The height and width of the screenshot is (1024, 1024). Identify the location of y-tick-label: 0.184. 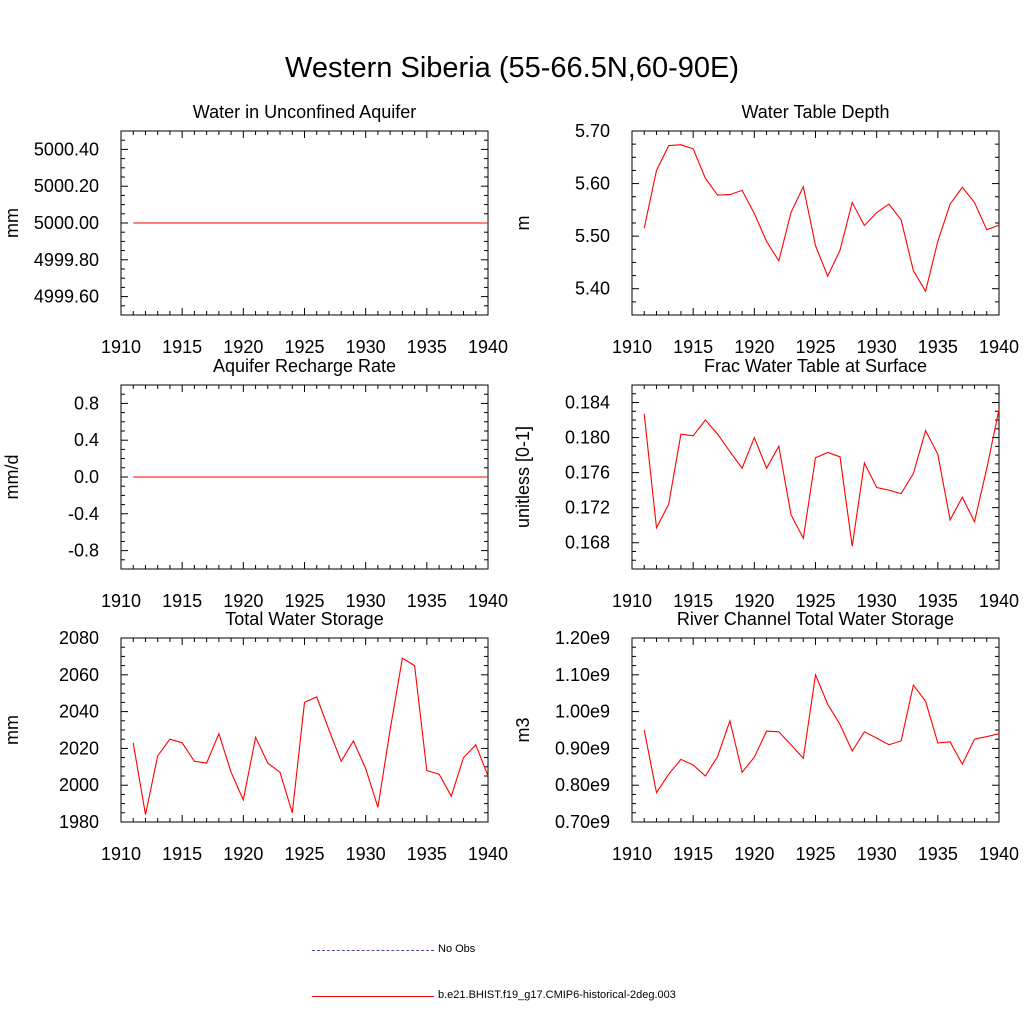
(587, 403).